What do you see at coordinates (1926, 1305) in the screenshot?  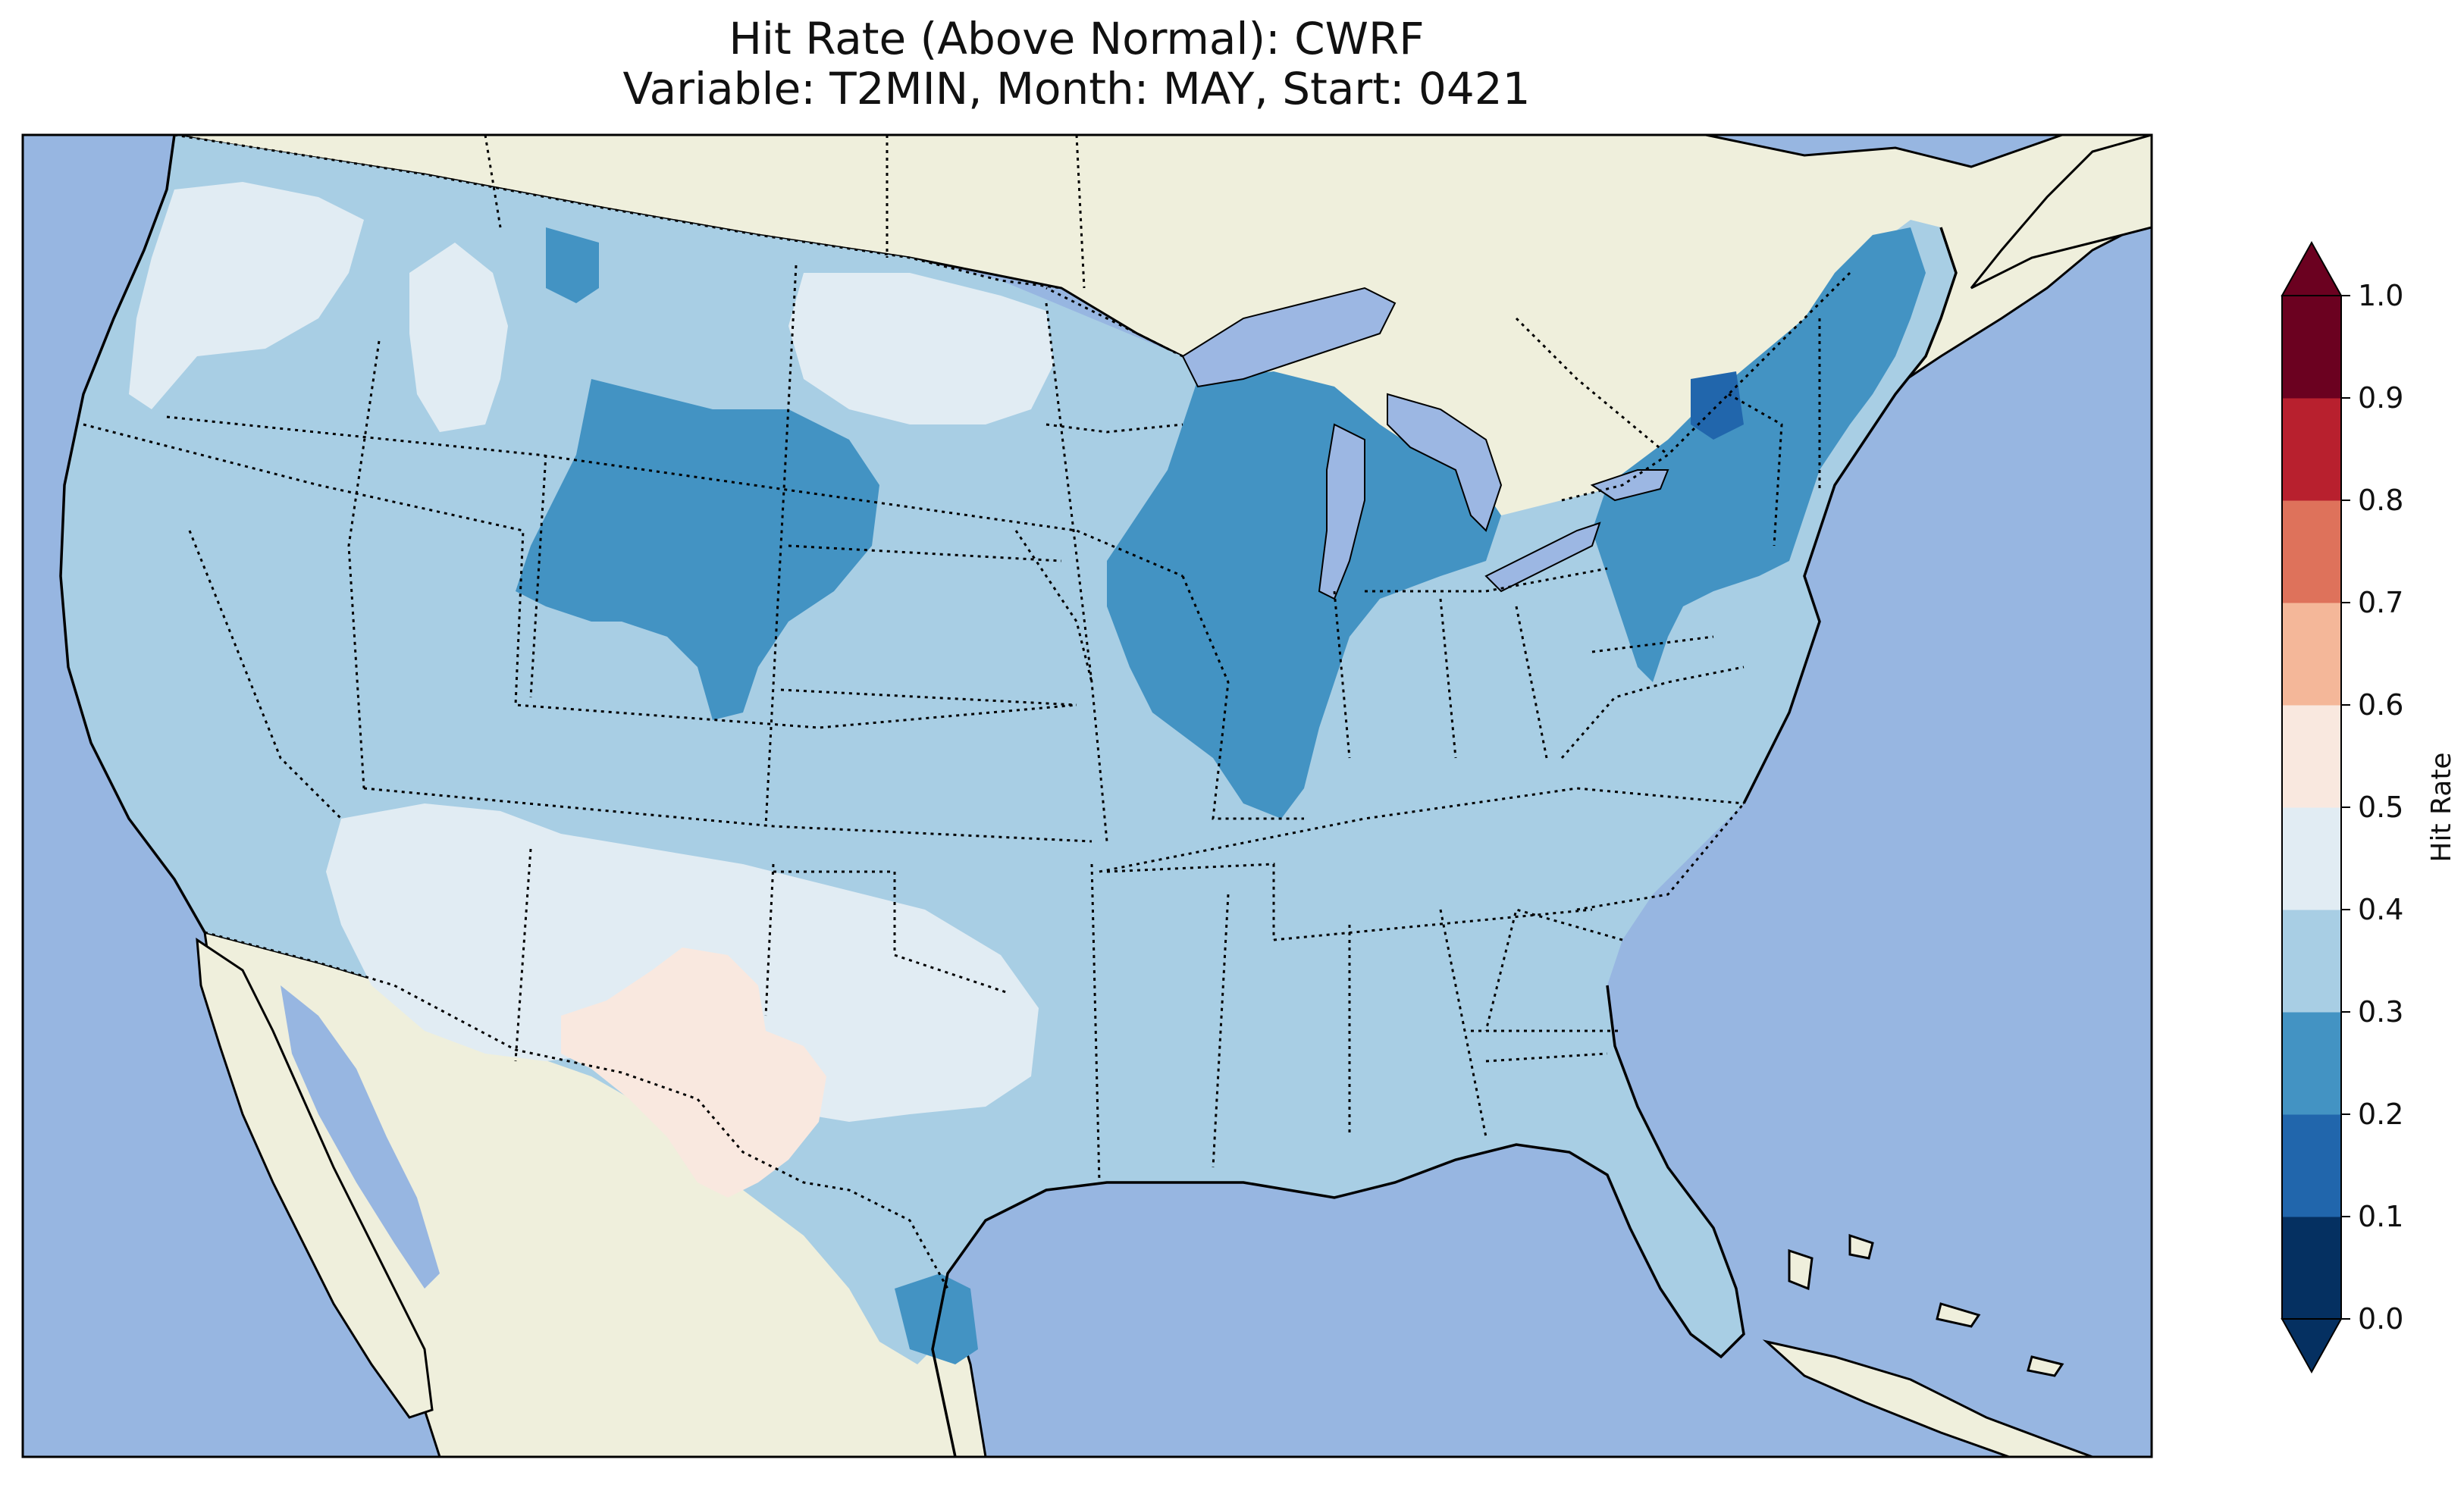 I see `bahamas-land` at bounding box center [1926, 1305].